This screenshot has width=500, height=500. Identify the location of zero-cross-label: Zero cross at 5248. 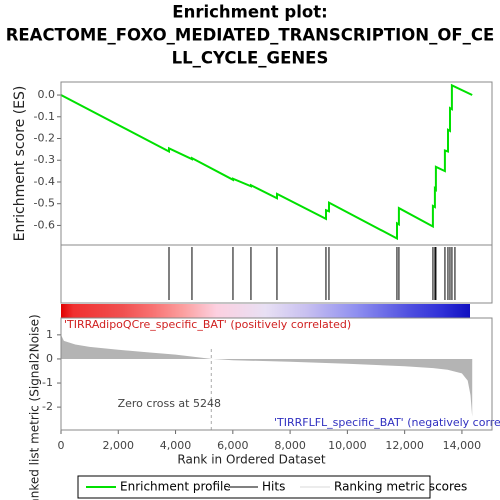
(169, 403).